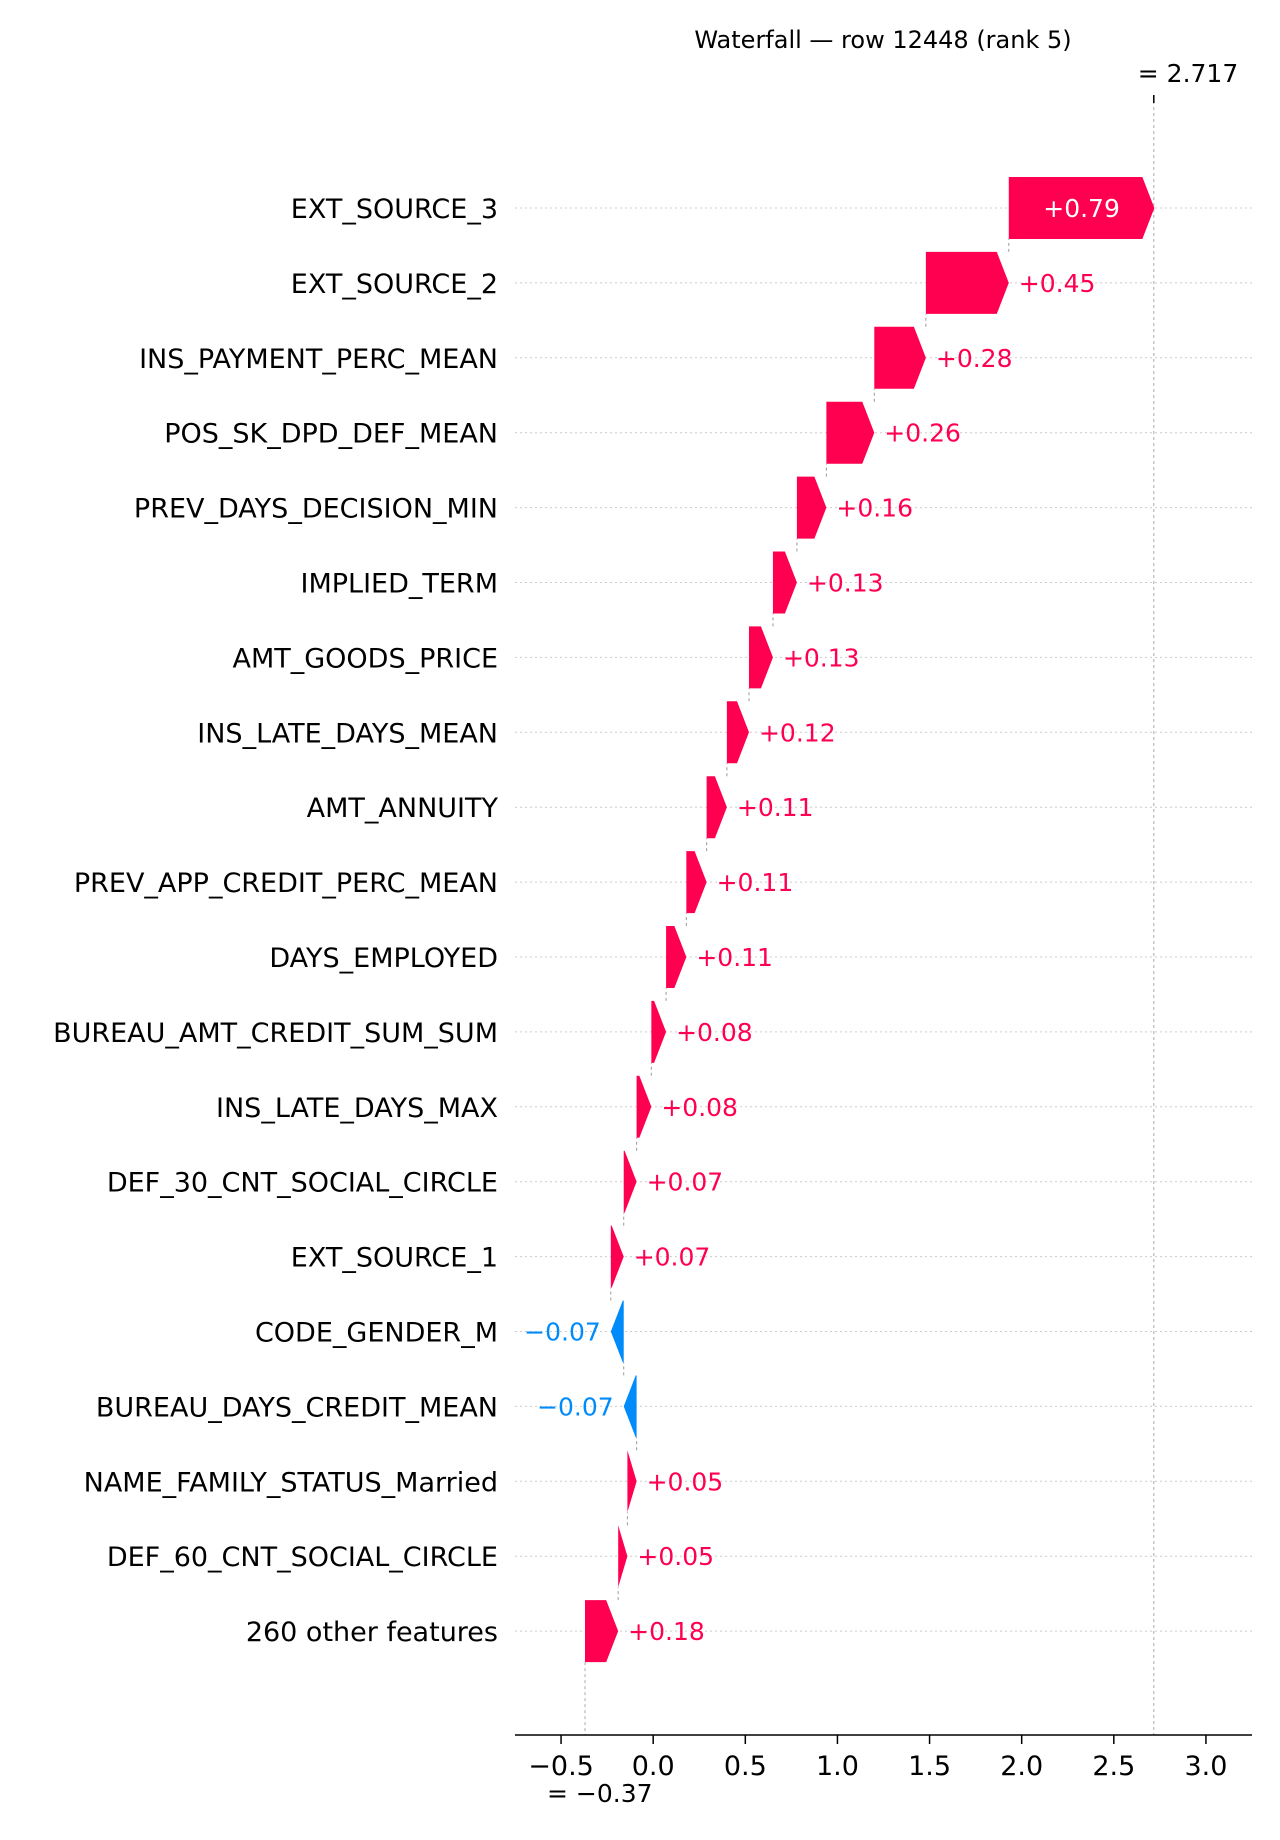  What do you see at coordinates (561, 1766) in the screenshot?
I see `x-tick-label: −0.5` at bounding box center [561, 1766].